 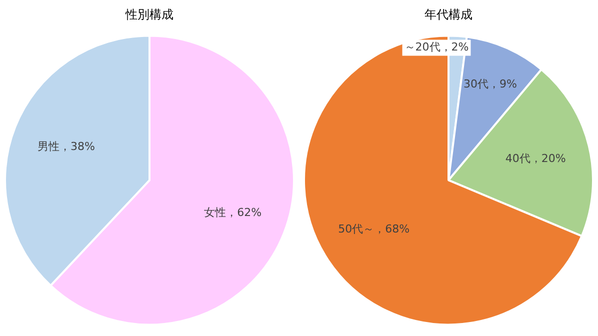 I want to click on slice-label: 男性, so click(x=48, y=147).